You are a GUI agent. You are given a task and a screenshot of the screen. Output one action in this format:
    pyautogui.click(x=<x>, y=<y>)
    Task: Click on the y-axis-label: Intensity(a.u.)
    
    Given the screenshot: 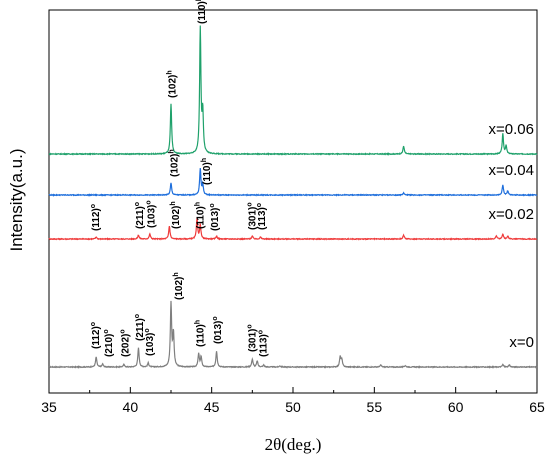 What is the action you would take?
    pyautogui.click(x=16, y=200)
    